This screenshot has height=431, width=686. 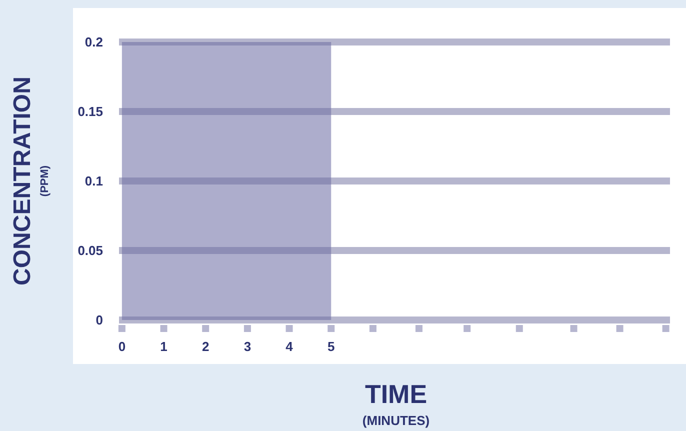 I want to click on x-tick-label: 4, so click(x=290, y=346).